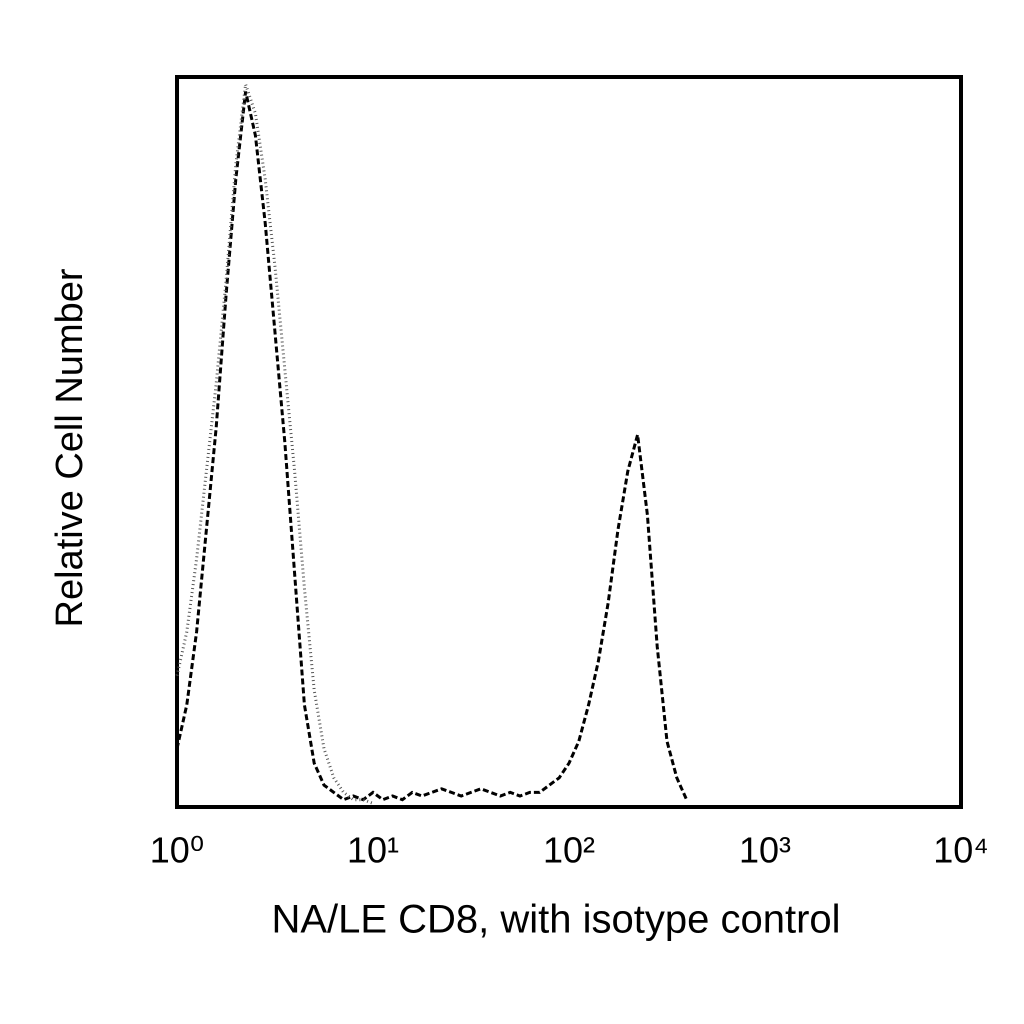 Image resolution: width=1024 pixels, height=1024 pixels. What do you see at coordinates (961, 850) in the screenshot?
I see `x-tick-label: 10⁴` at bounding box center [961, 850].